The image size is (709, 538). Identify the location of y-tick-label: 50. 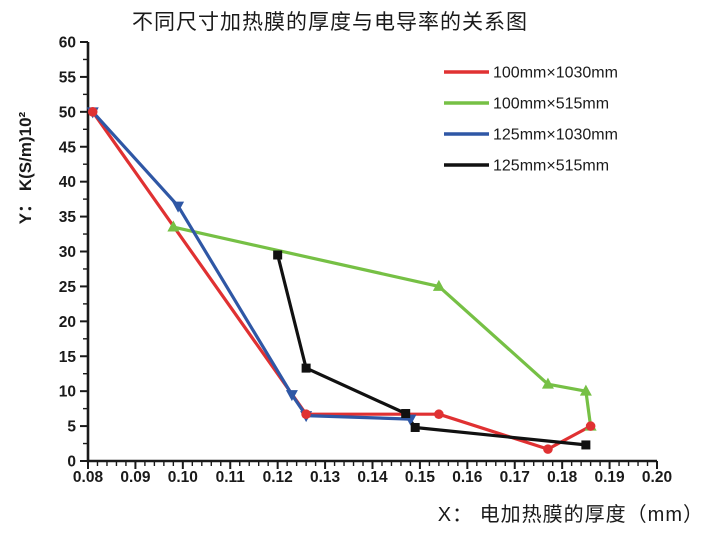
(67, 112).